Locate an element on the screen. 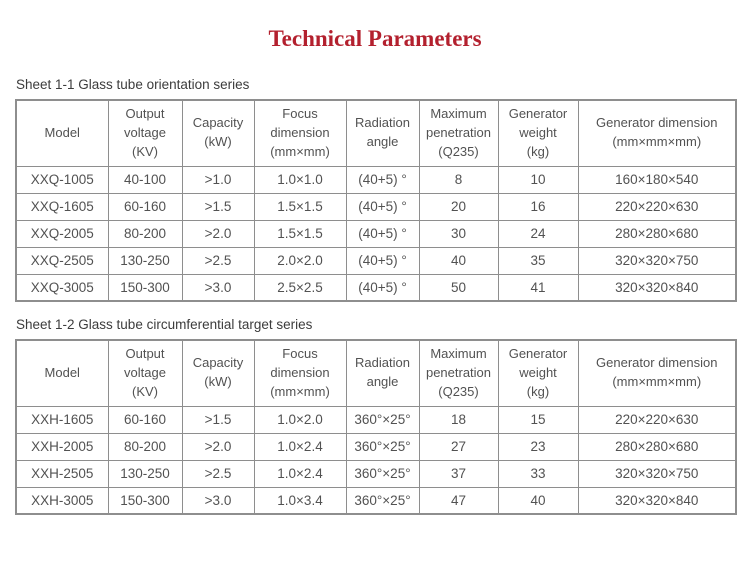  table-cell: XXH-2505 is located at coordinates (62, 473).